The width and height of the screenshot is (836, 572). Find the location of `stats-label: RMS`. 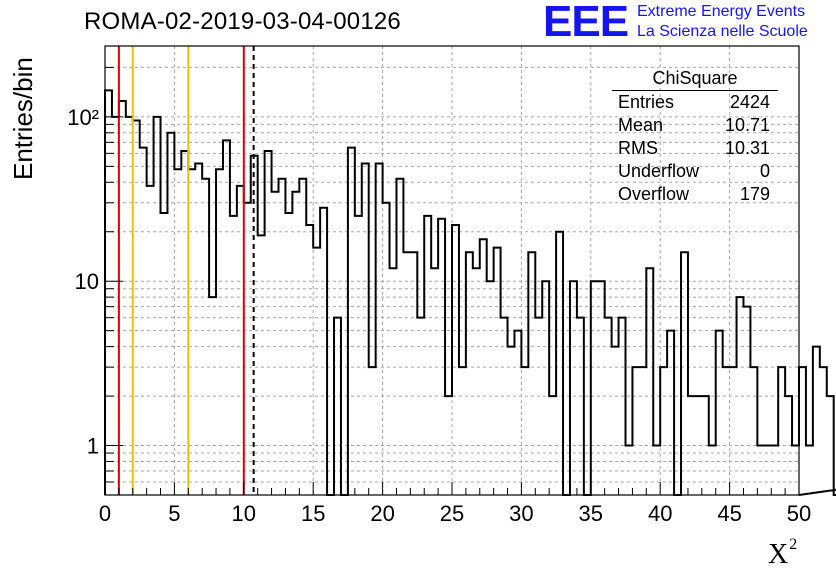

stats-label: RMS is located at coordinates (638, 148).